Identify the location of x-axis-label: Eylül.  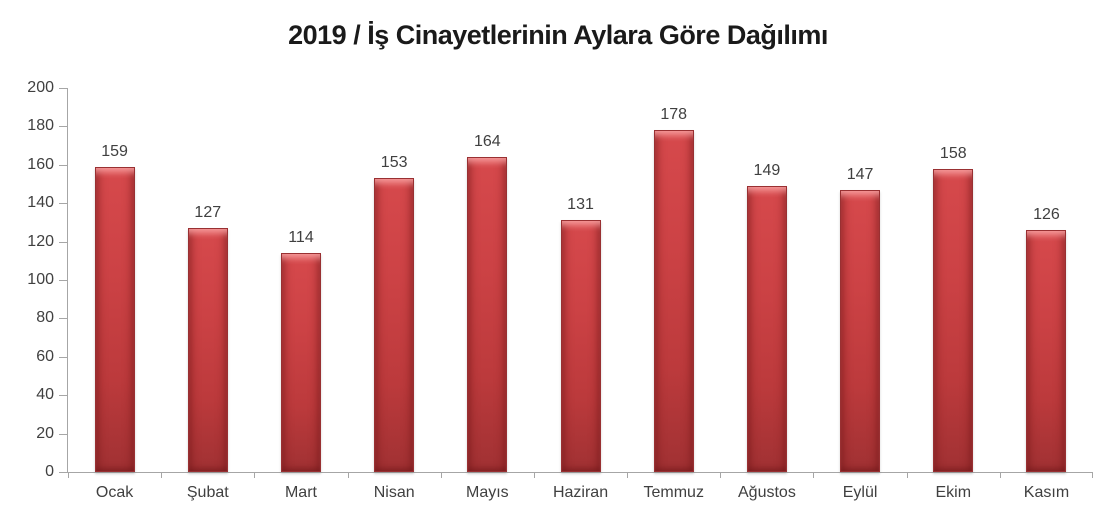
(860, 492).